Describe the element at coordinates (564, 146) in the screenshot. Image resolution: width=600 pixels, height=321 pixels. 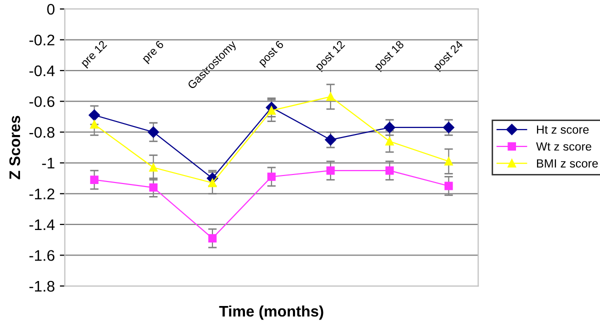
I see `legend-label: Wt z score` at that location.